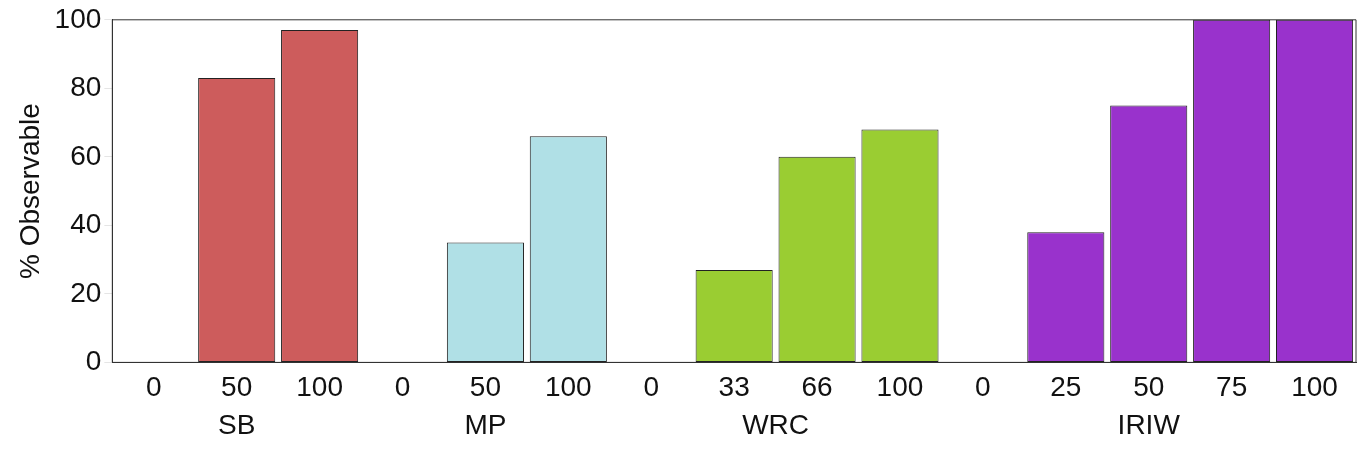 The width and height of the screenshot is (1366, 456). Describe the element at coordinates (86, 292) in the screenshot. I see `y-tick-label: 20` at that location.